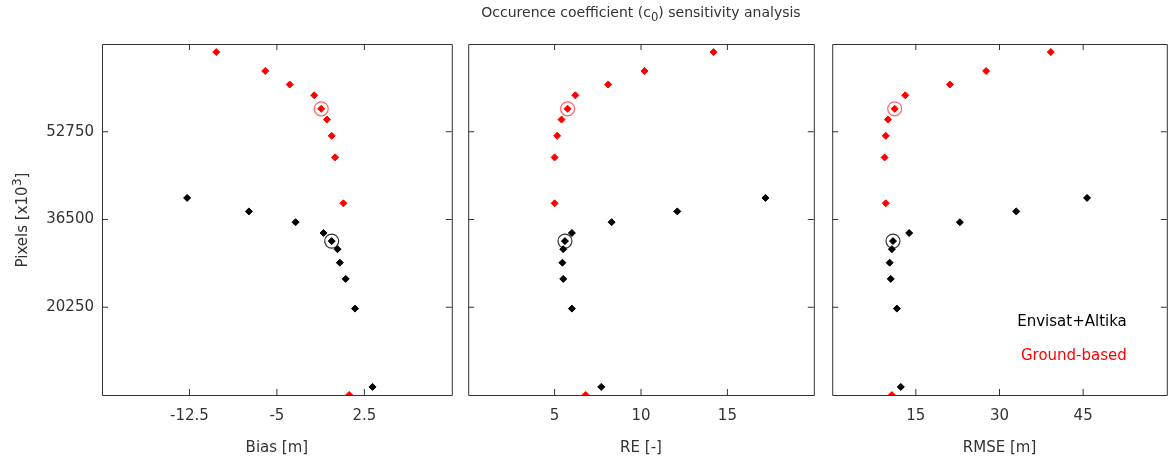 The width and height of the screenshot is (1175, 465). What do you see at coordinates (641, 14) in the screenshot?
I see `chart-title: Occurence coefficient (c$_{0}$) sensitivity analysis` at bounding box center [641, 14].